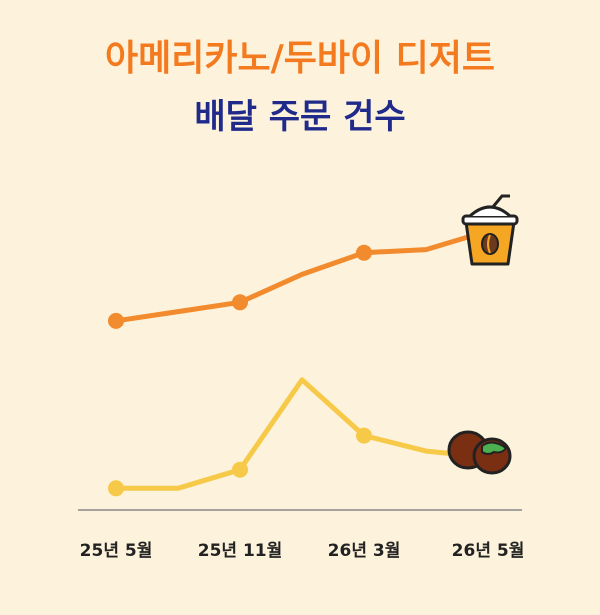  Describe the element at coordinates (116, 551) in the screenshot. I see `x-tick-label: 25년 5월` at that location.